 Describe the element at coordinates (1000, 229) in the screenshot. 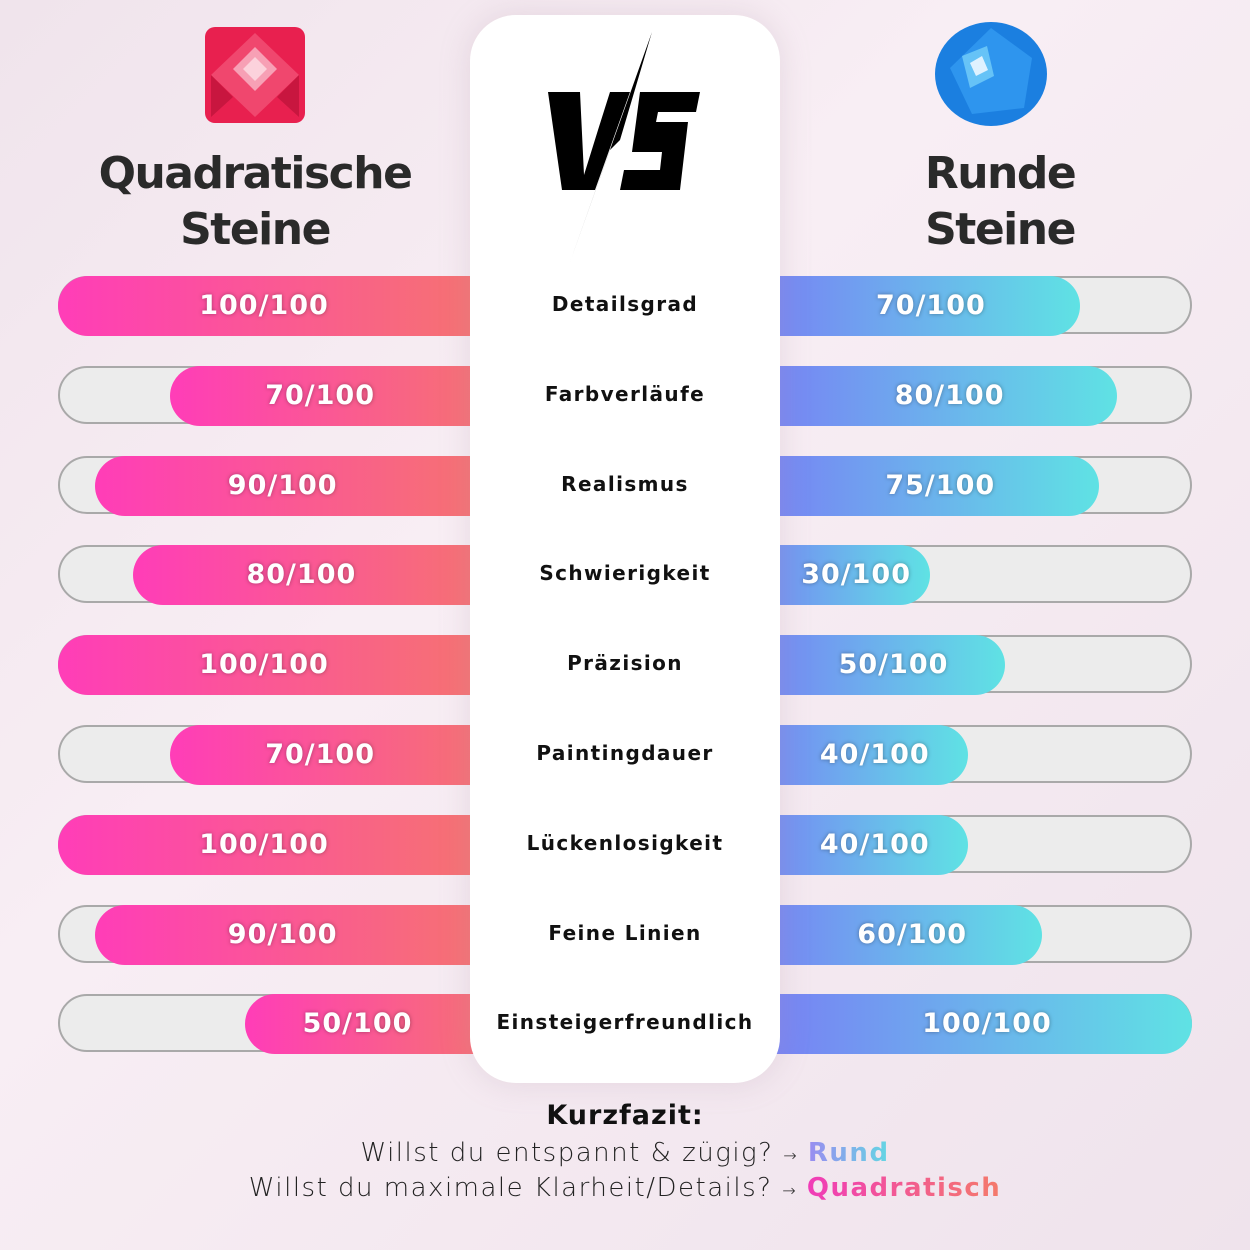

I see `title-right-line2: Steine` at that location.